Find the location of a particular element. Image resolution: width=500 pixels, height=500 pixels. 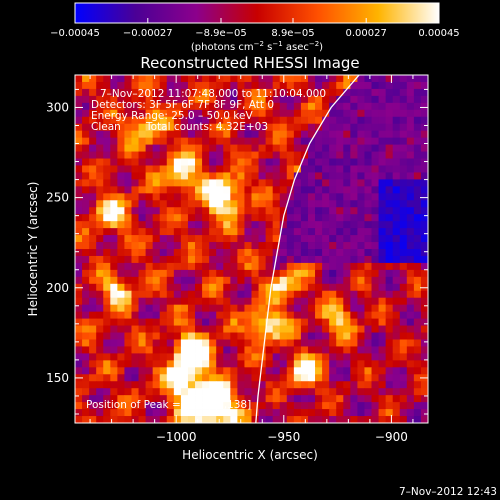

footer-timestamp: 7–Nov–2012 12:43 is located at coordinates (448, 492).